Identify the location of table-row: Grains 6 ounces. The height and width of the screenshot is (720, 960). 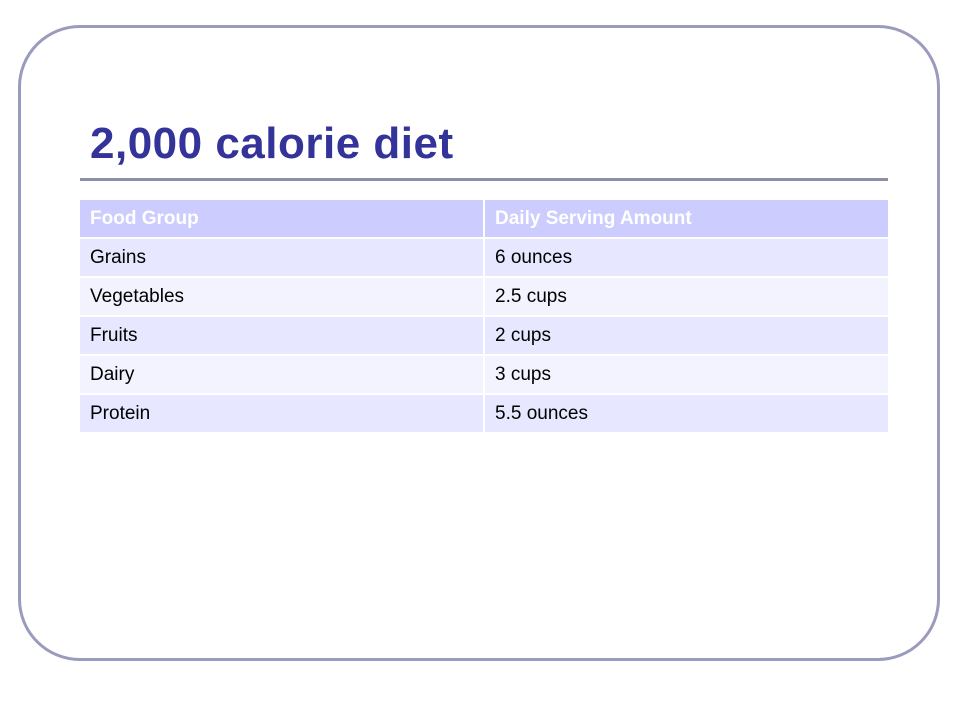
(484, 258).